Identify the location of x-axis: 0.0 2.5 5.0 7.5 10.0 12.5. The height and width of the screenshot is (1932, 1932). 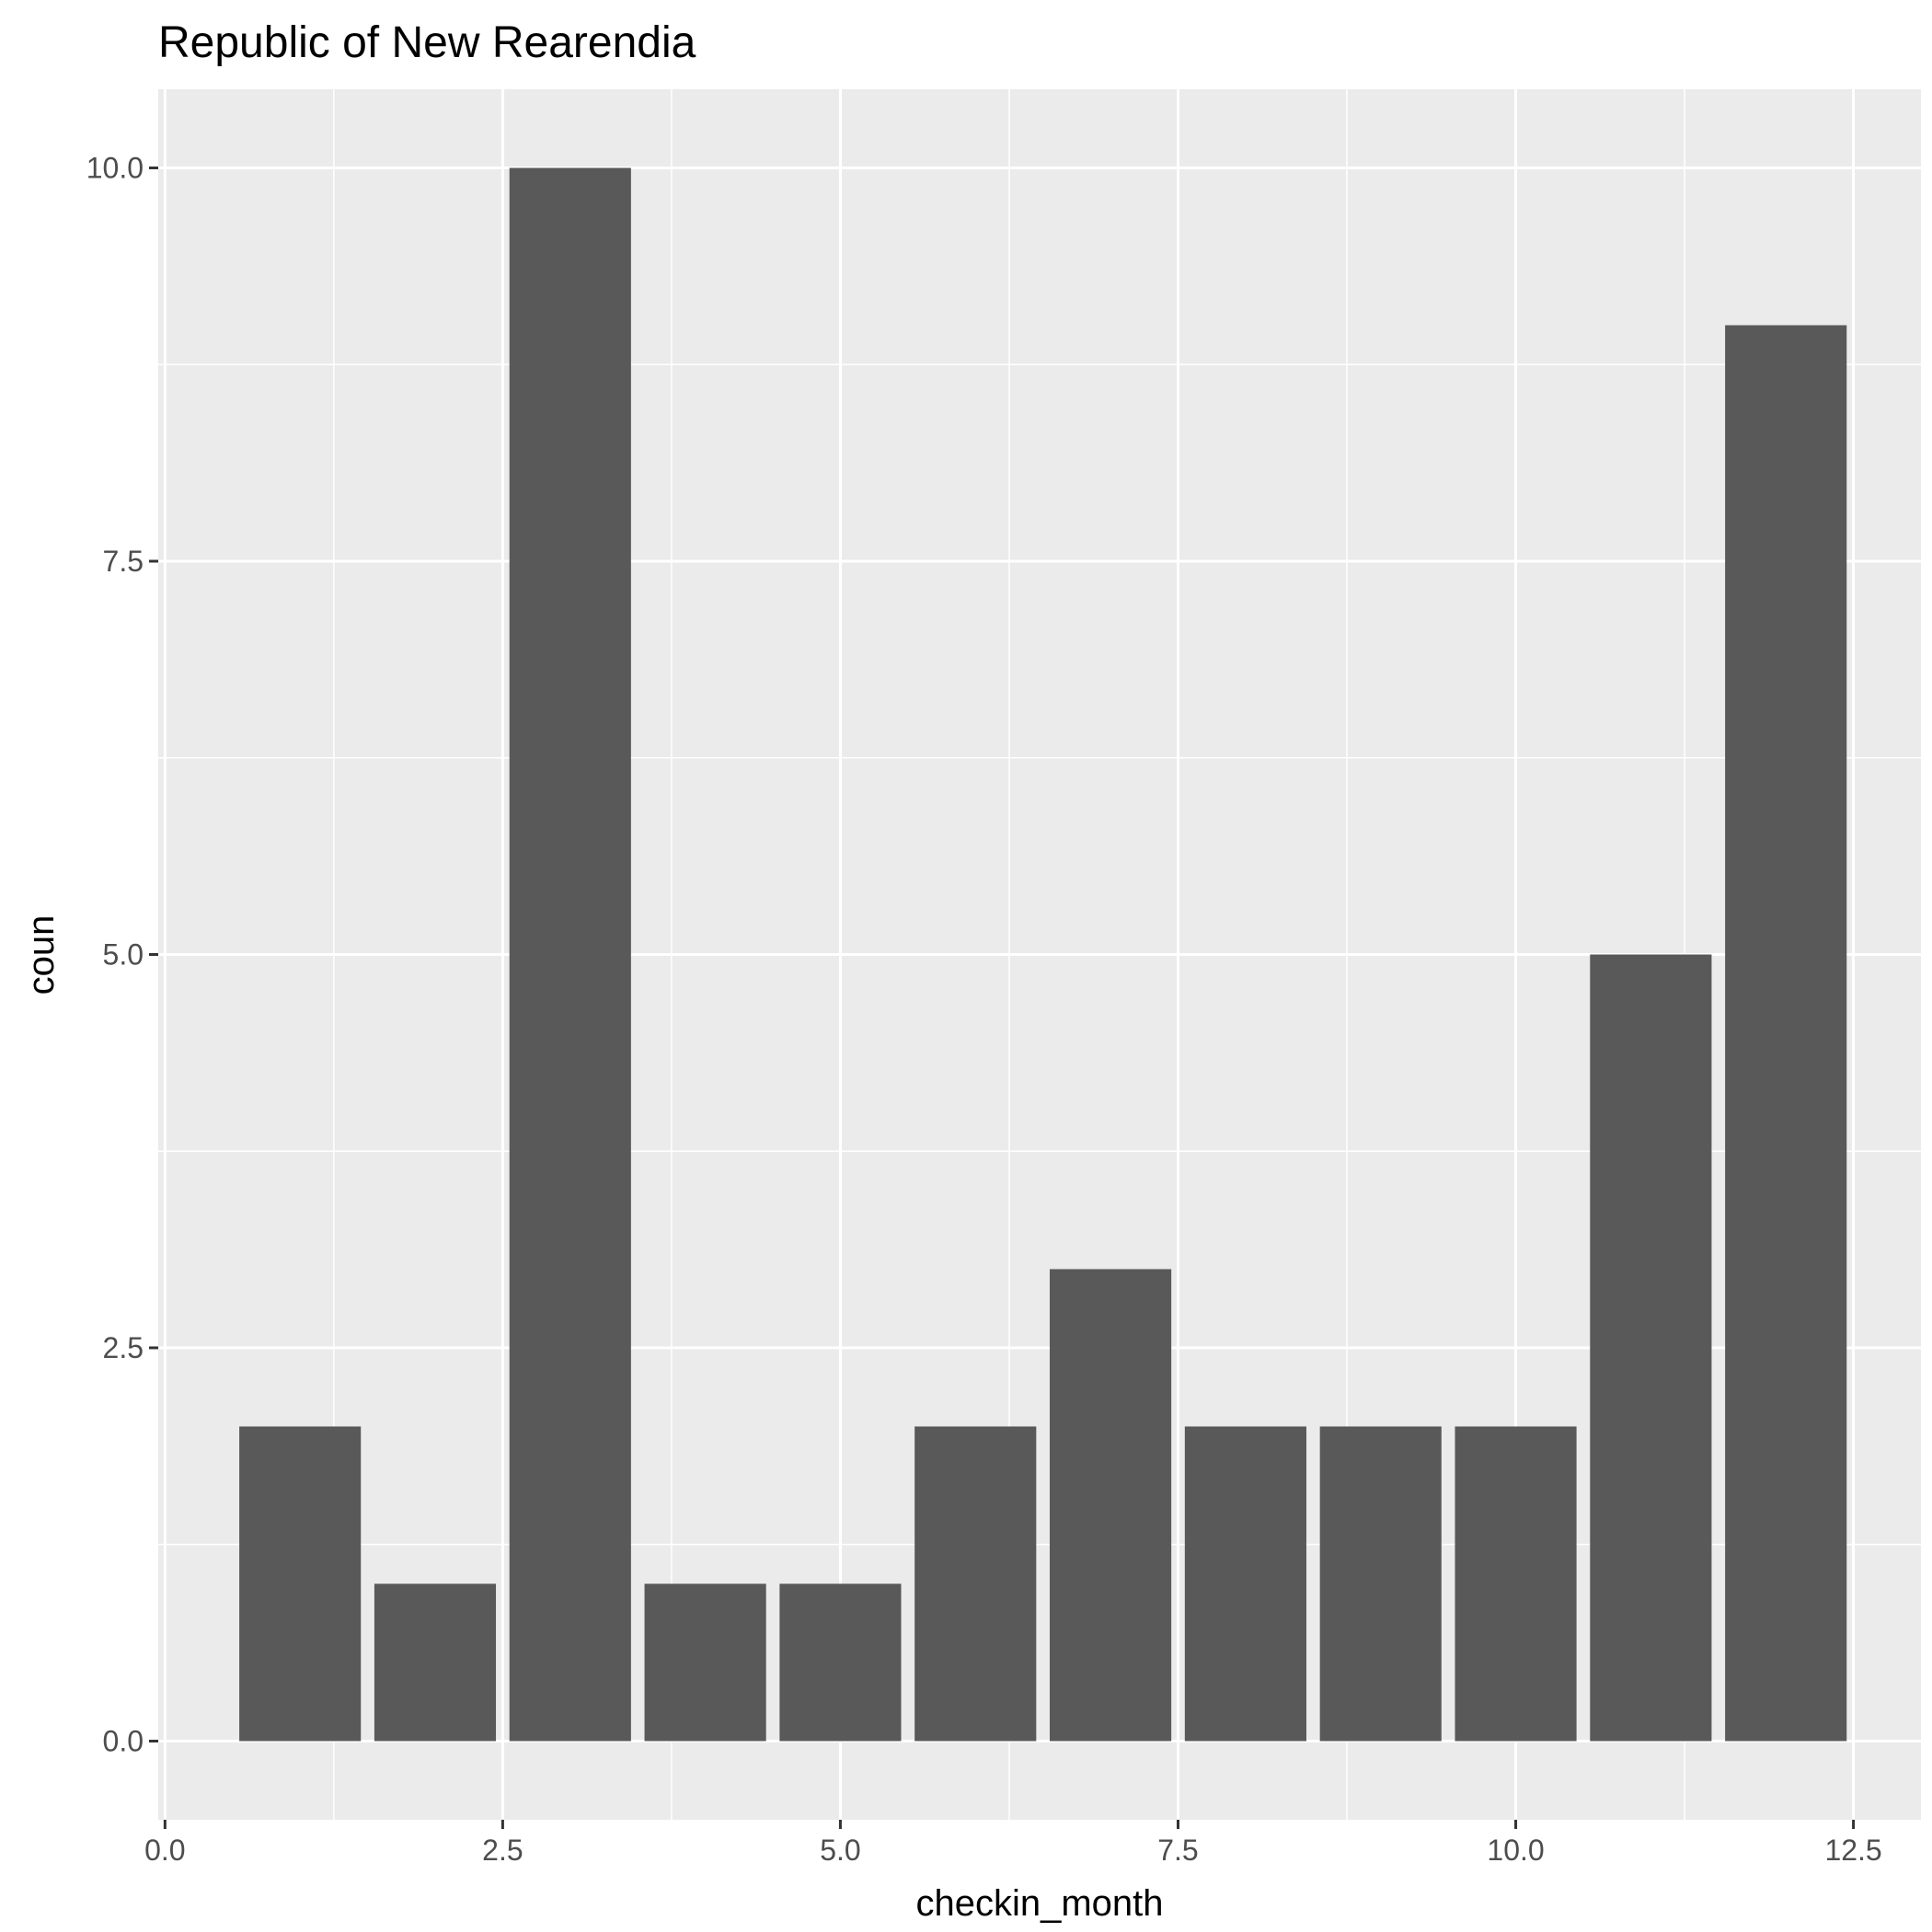
(1013, 1843).